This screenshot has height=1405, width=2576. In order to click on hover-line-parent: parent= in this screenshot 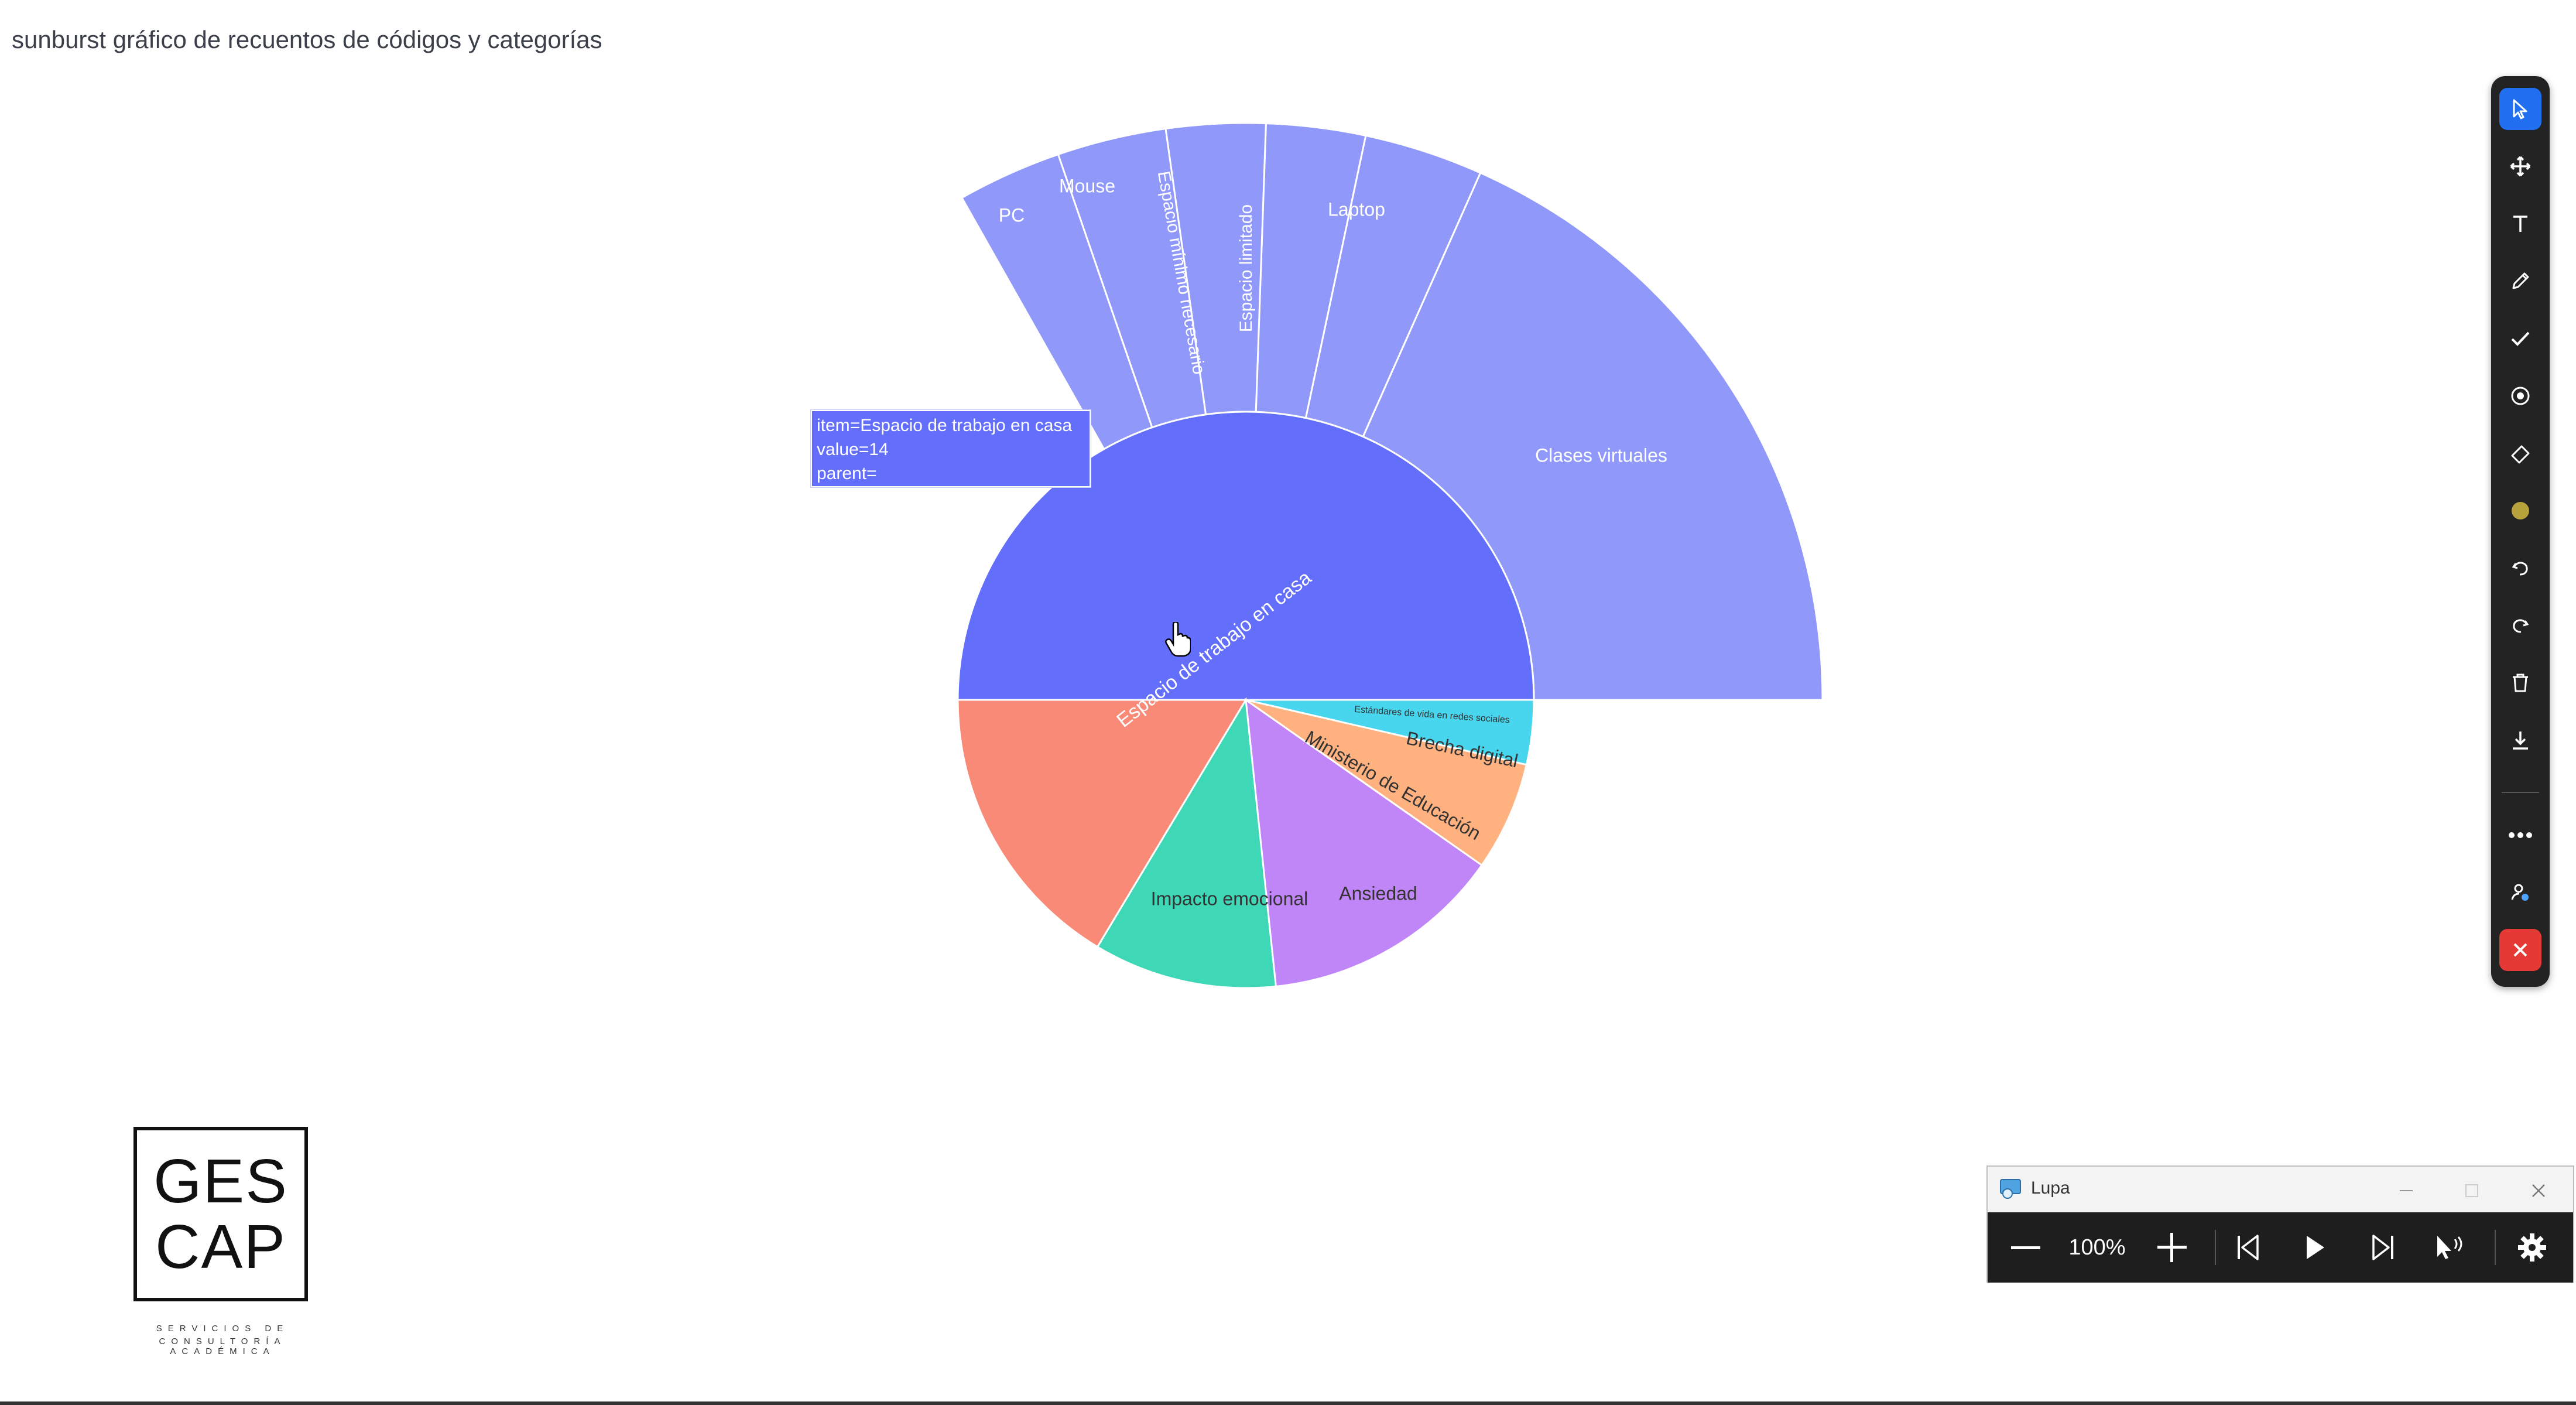, I will do `click(847, 473)`.